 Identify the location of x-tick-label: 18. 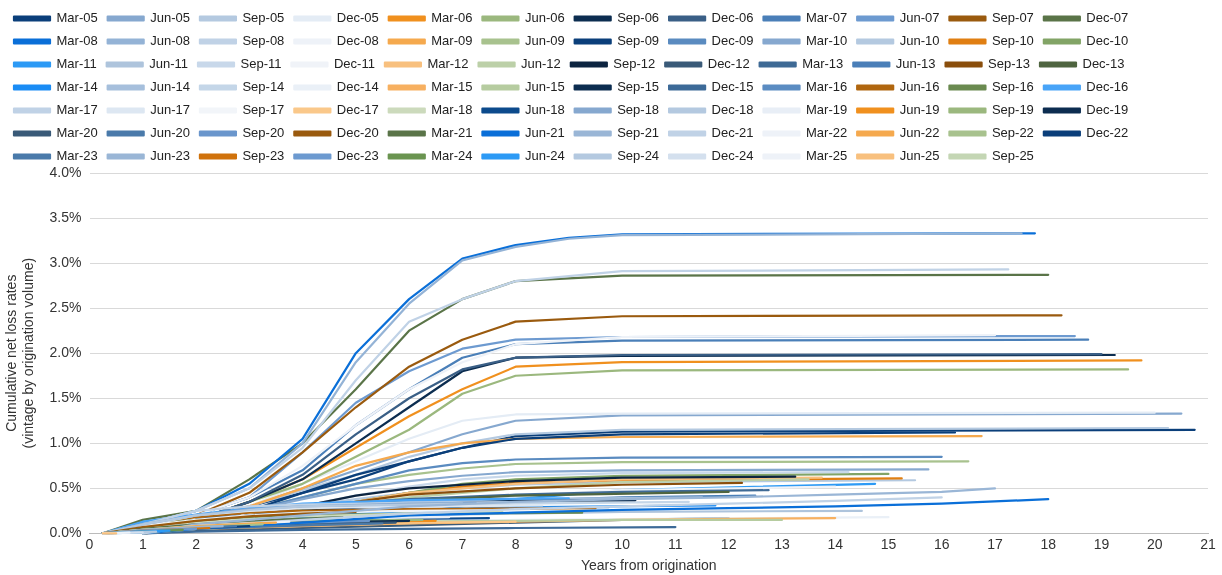
(1048, 543).